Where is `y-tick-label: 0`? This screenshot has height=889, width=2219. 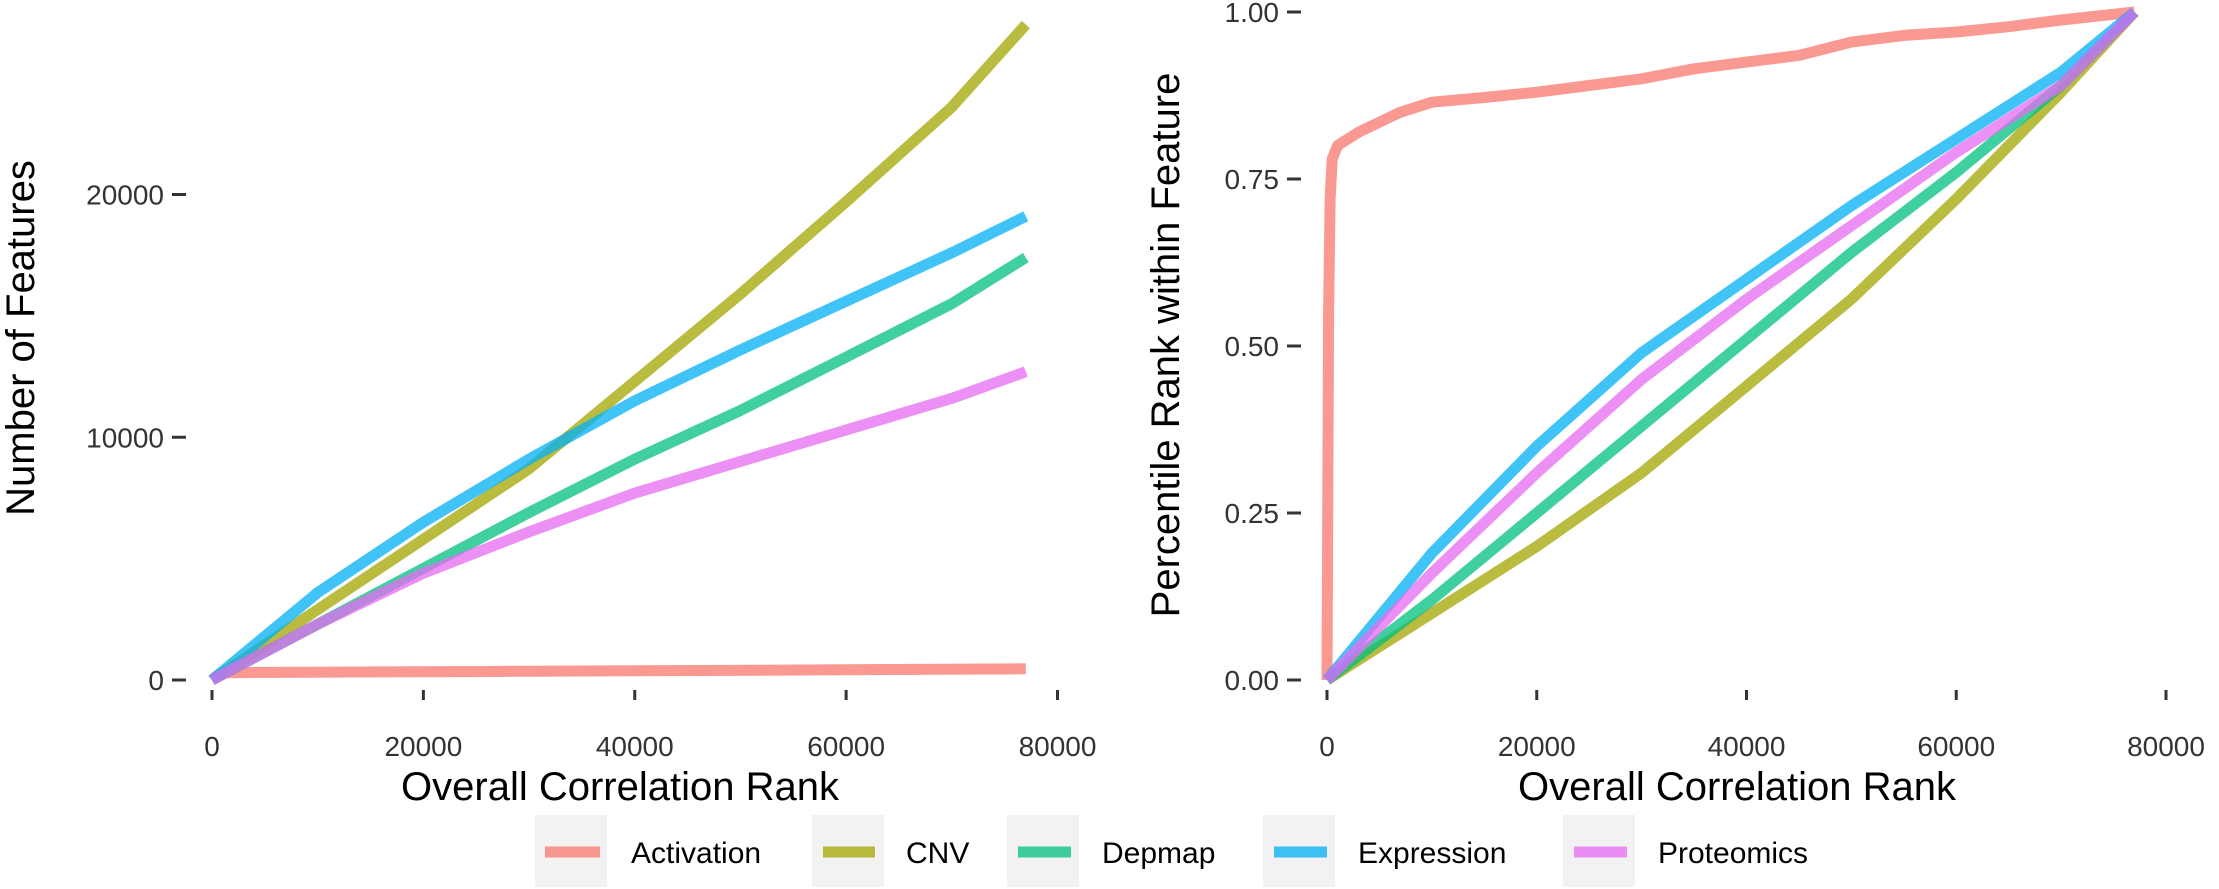 y-tick-label: 0 is located at coordinates (156, 680).